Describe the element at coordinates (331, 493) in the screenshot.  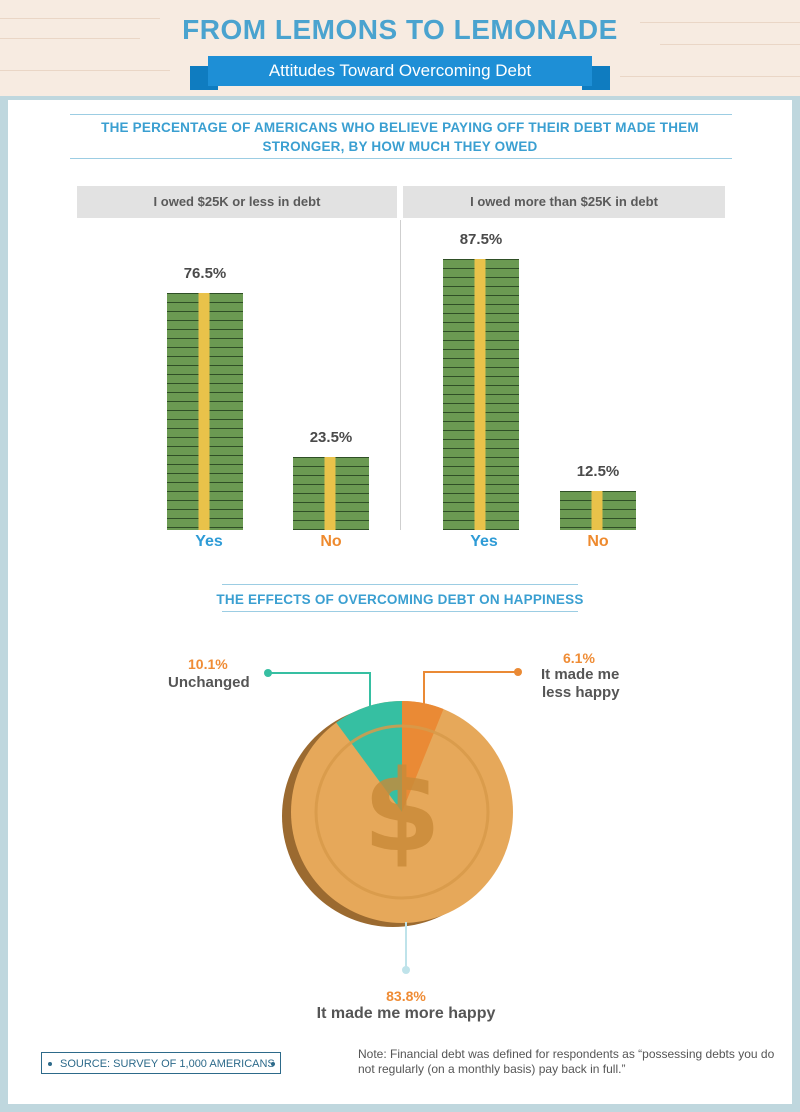
I see `bar-25k-or-less-no` at that location.